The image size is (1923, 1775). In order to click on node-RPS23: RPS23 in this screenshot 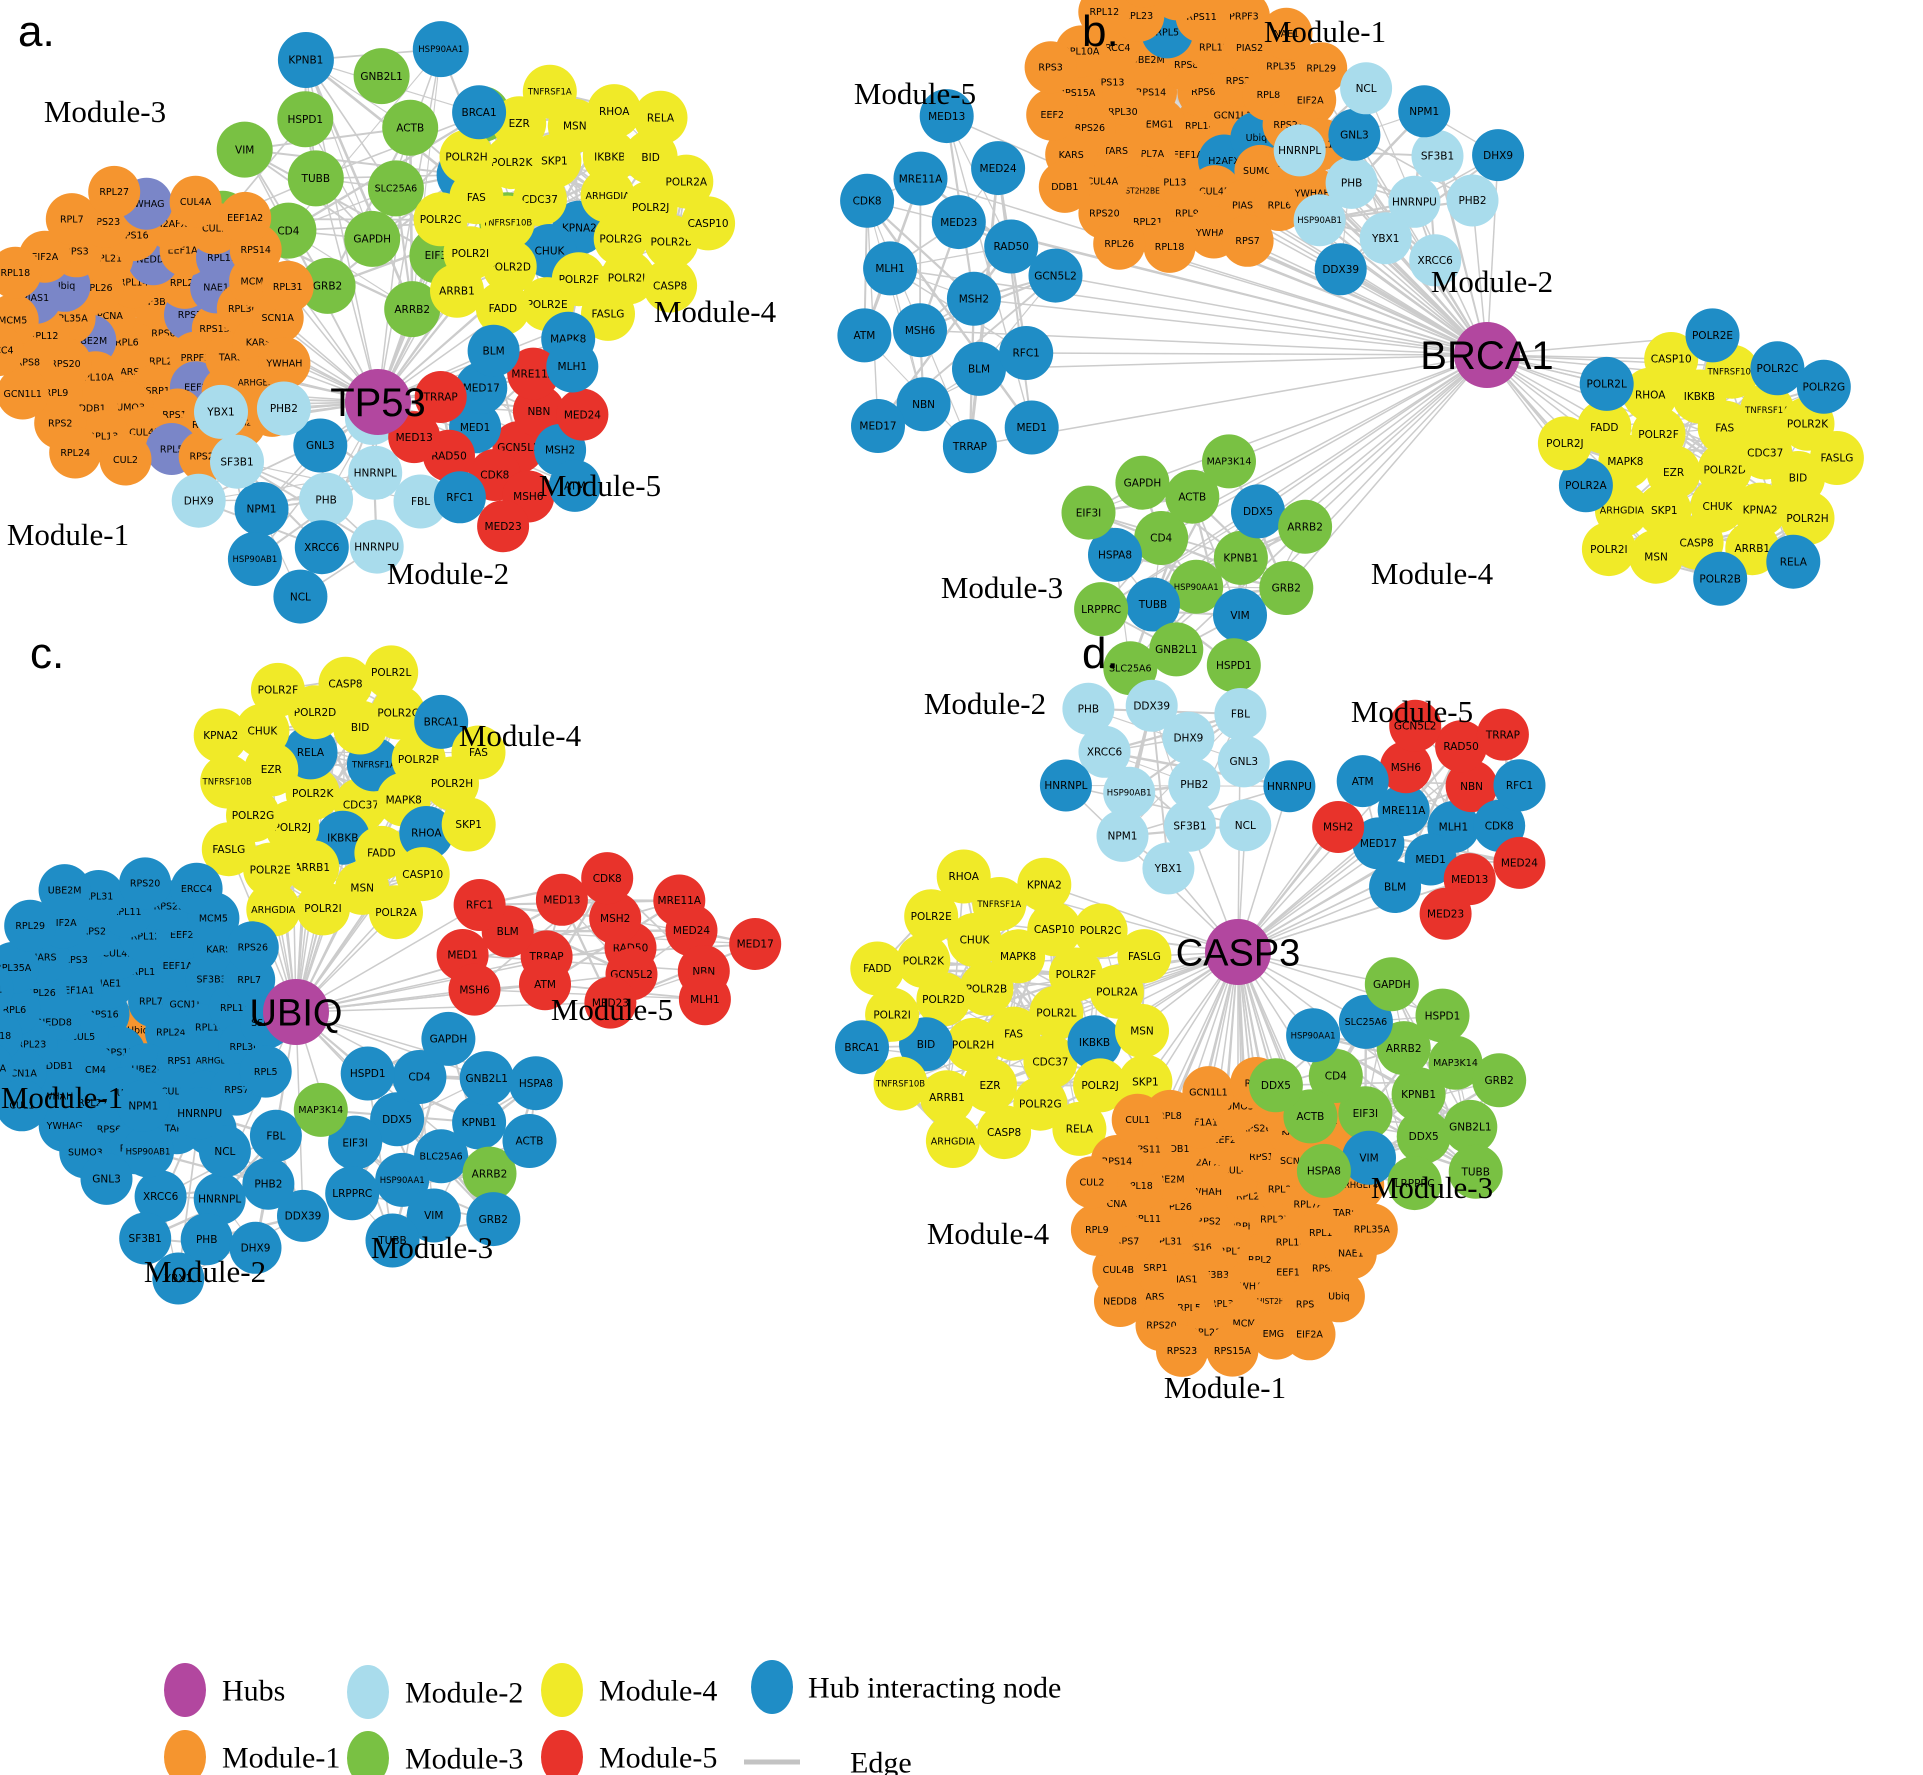, I will do `click(1182, 1350)`.